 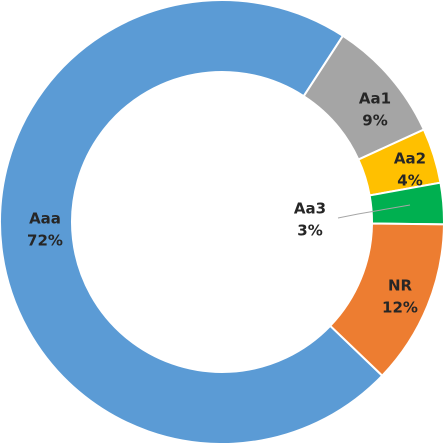 What do you see at coordinates (410, 159) in the screenshot?
I see `data-label-name: Aa2` at bounding box center [410, 159].